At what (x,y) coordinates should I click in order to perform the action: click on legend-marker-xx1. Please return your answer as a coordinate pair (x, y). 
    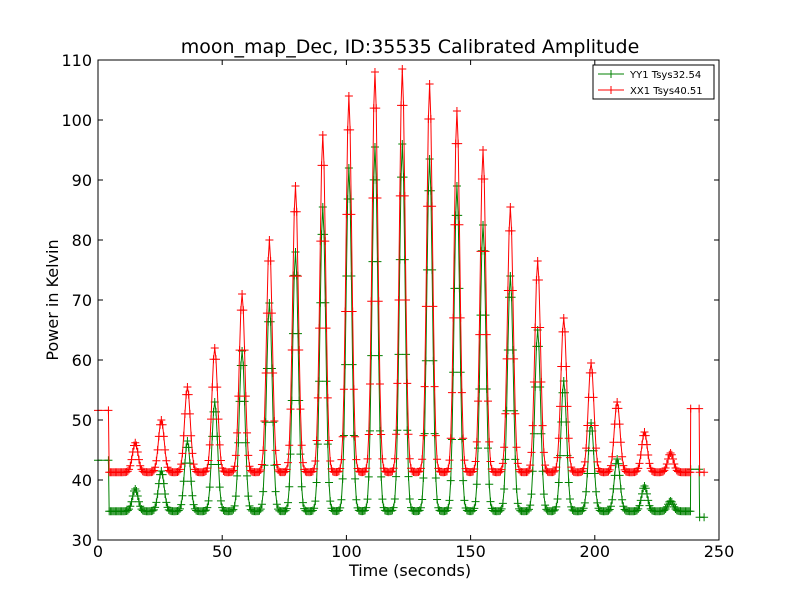
    Looking at the image, I should click on (611, 90).